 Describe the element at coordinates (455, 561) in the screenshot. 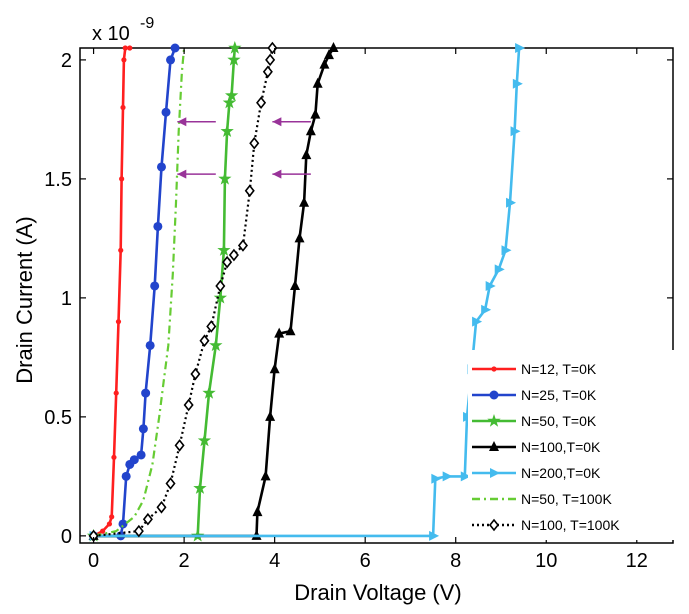

I see `x-tick-label: 8` at that location.